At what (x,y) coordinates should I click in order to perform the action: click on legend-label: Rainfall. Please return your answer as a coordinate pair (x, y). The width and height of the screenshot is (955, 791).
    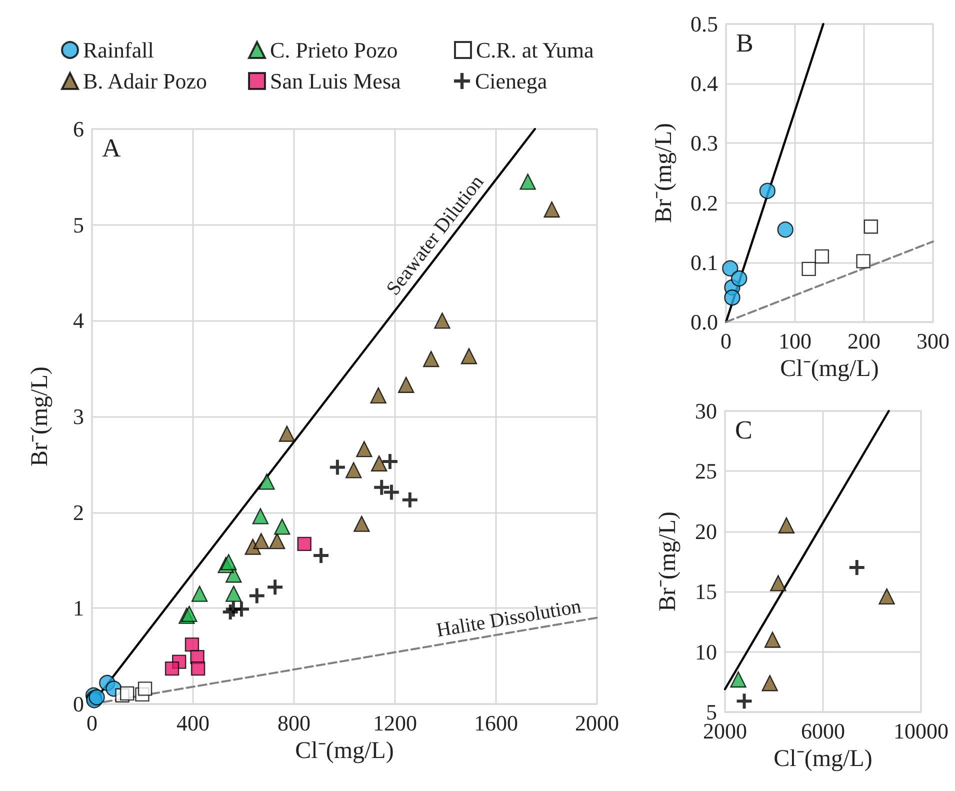
    Looking at the image, I should click on (118, 50).